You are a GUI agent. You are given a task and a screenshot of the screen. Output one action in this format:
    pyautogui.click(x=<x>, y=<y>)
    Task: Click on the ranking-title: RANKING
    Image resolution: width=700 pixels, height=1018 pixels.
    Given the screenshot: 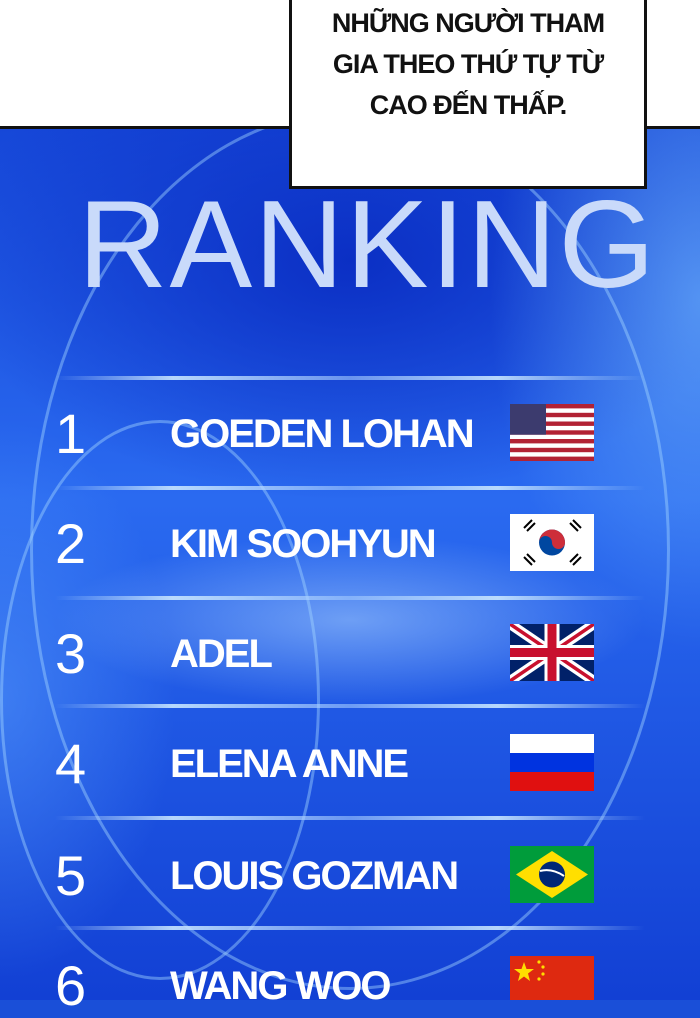 What is the action you would take?
    pyautogui.click(x=367, y=245)
    